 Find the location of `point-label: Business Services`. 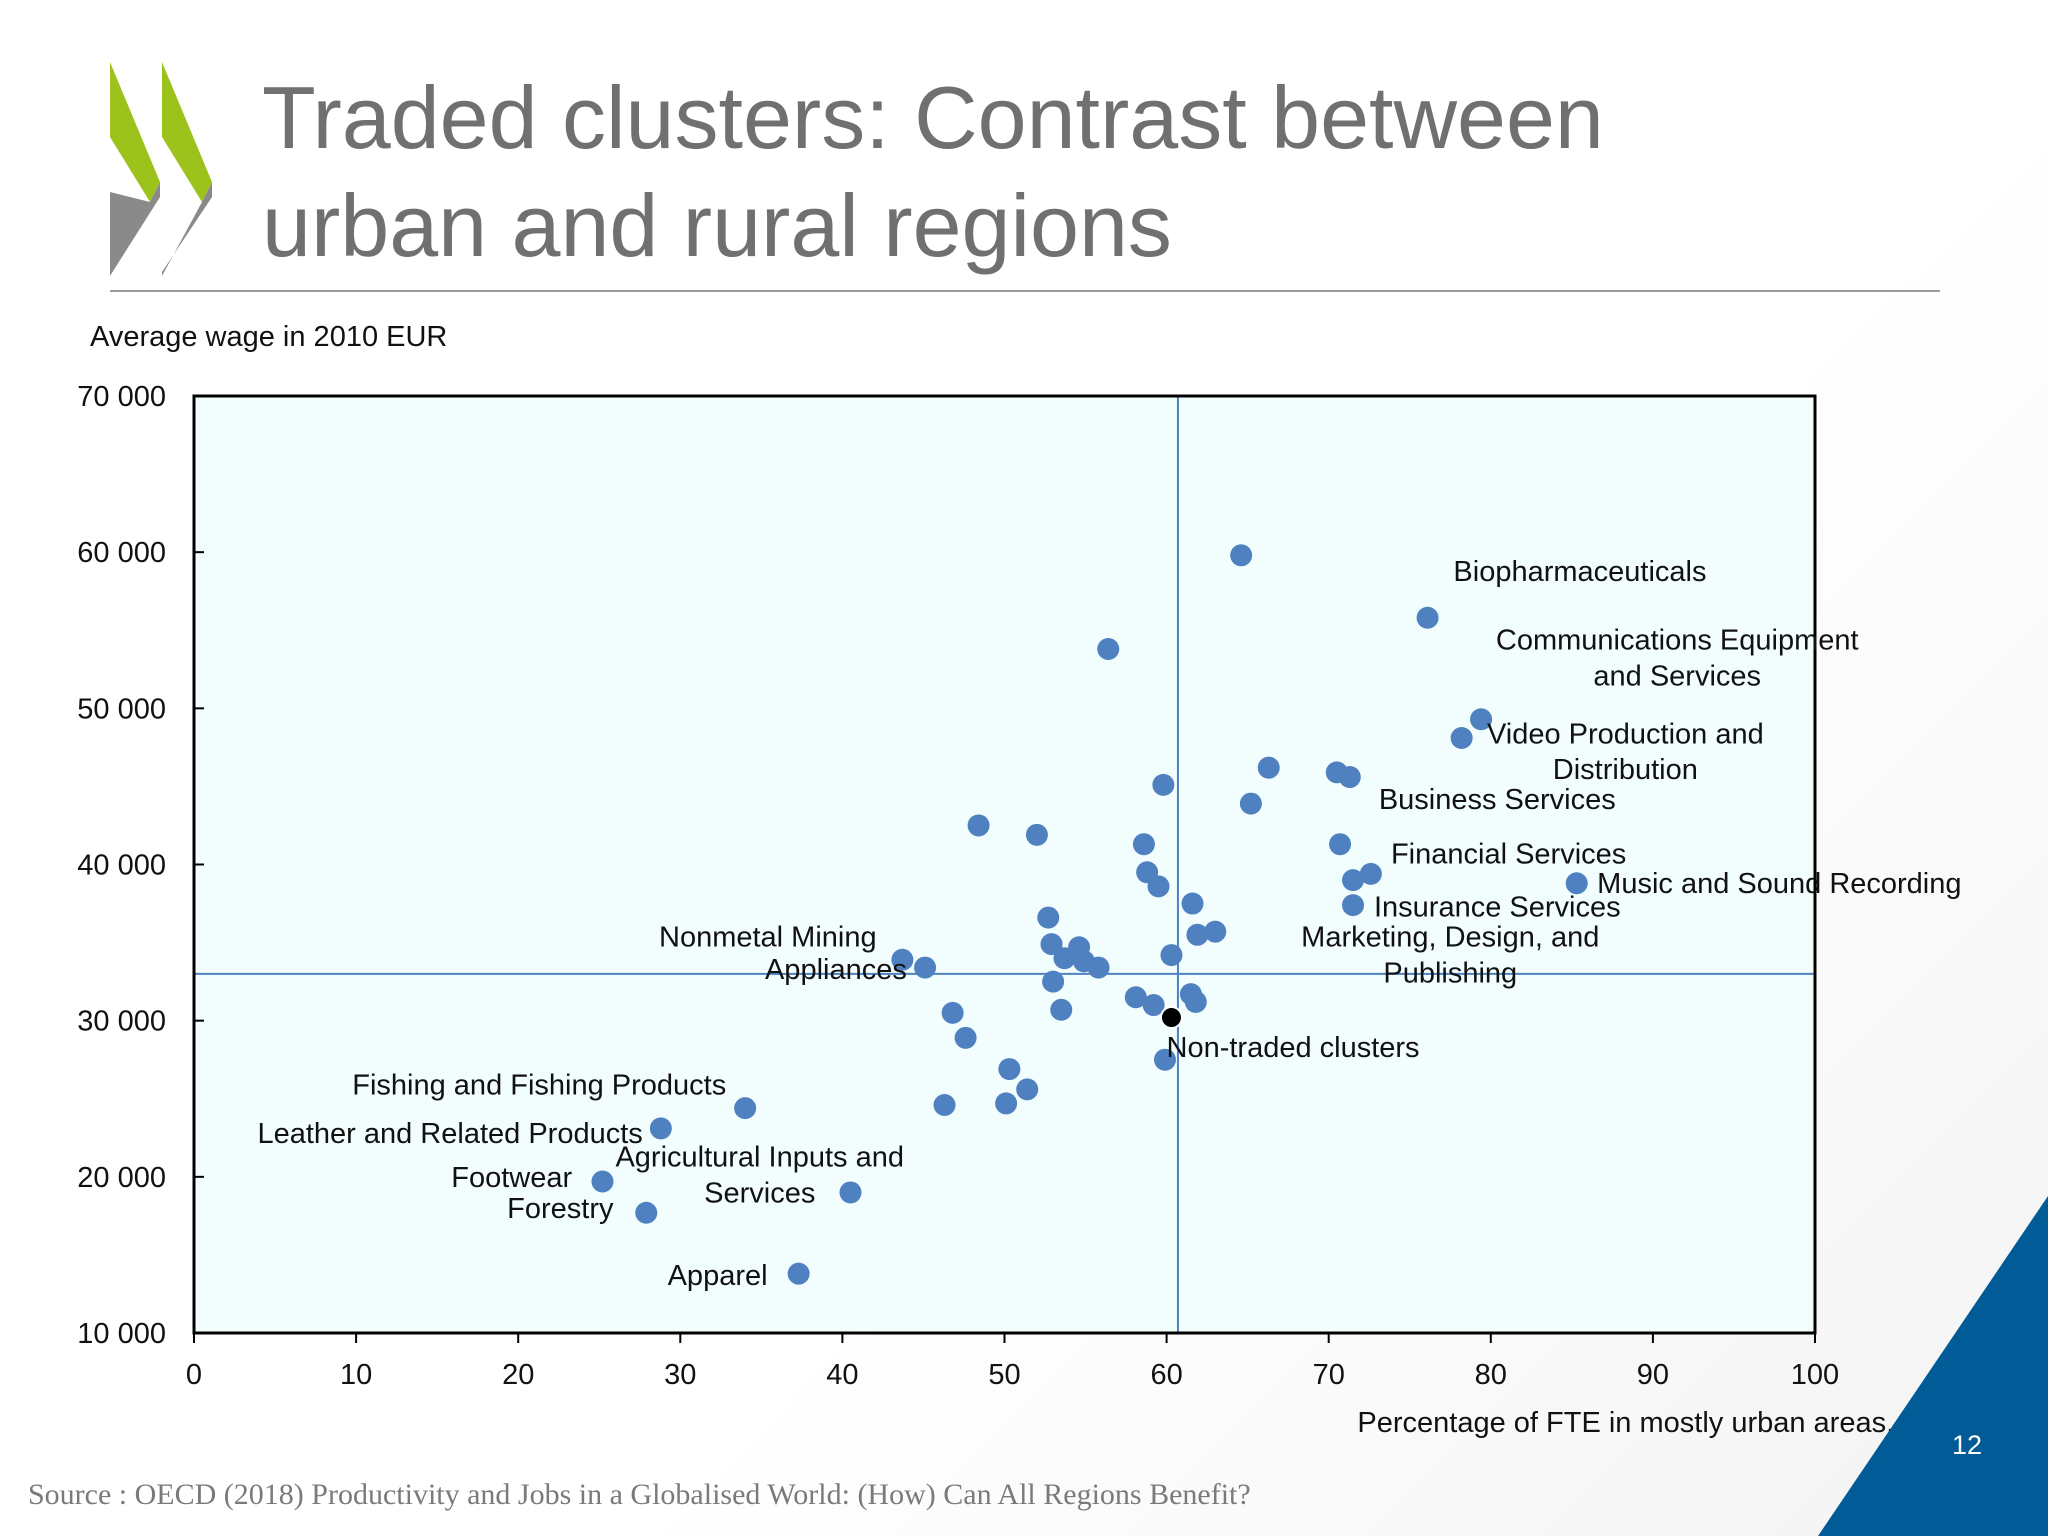

point-label: Business Services is located at coordinates (1497, 800).